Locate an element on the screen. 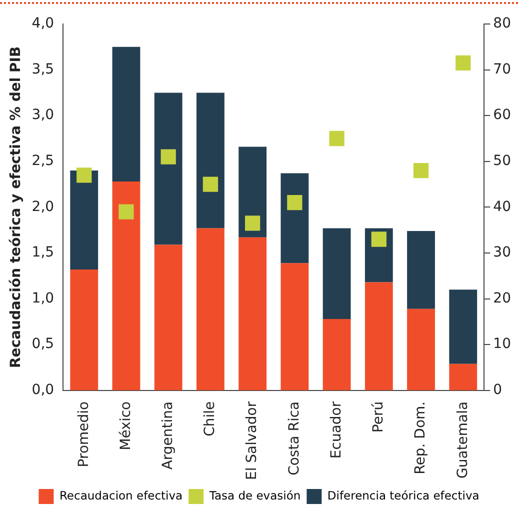 This screenshot has height=514, width=518. legend-label: Recaudacion efectiva is located at coordinates (121, 495).